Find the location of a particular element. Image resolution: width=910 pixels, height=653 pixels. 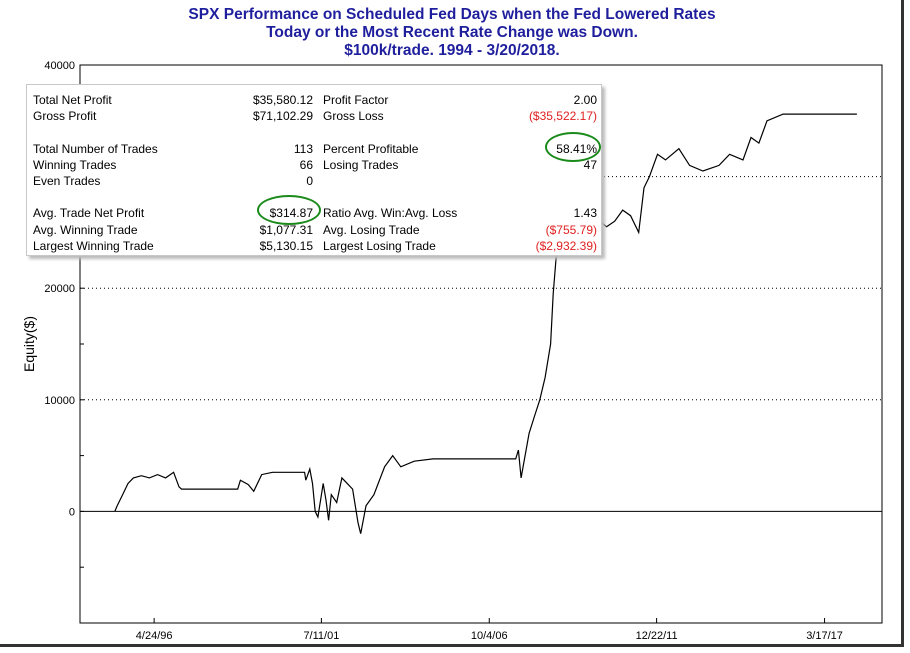

stat-label: Total Number of Trades is located at coordinates (95, 148).